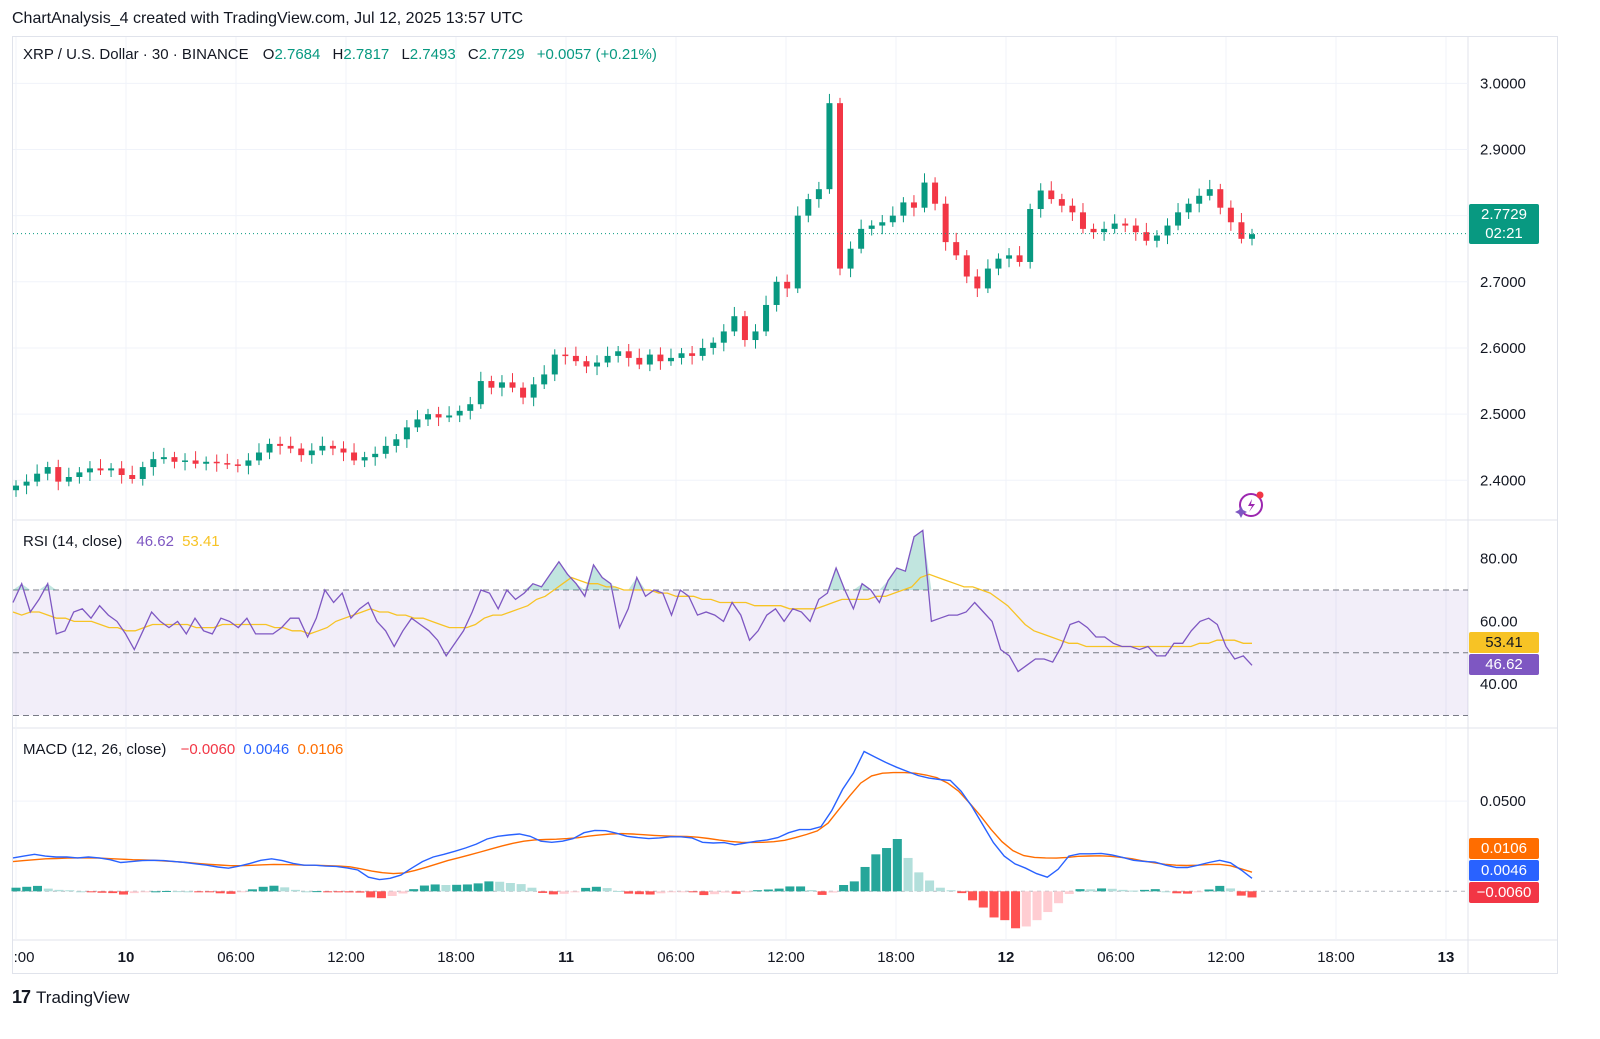 The height and width of the screenshot is (1039, 1600). Describe the element at coordinates (1499, 621) in the screenshot. I see `rsi-tick-label: 60.00` at that location.